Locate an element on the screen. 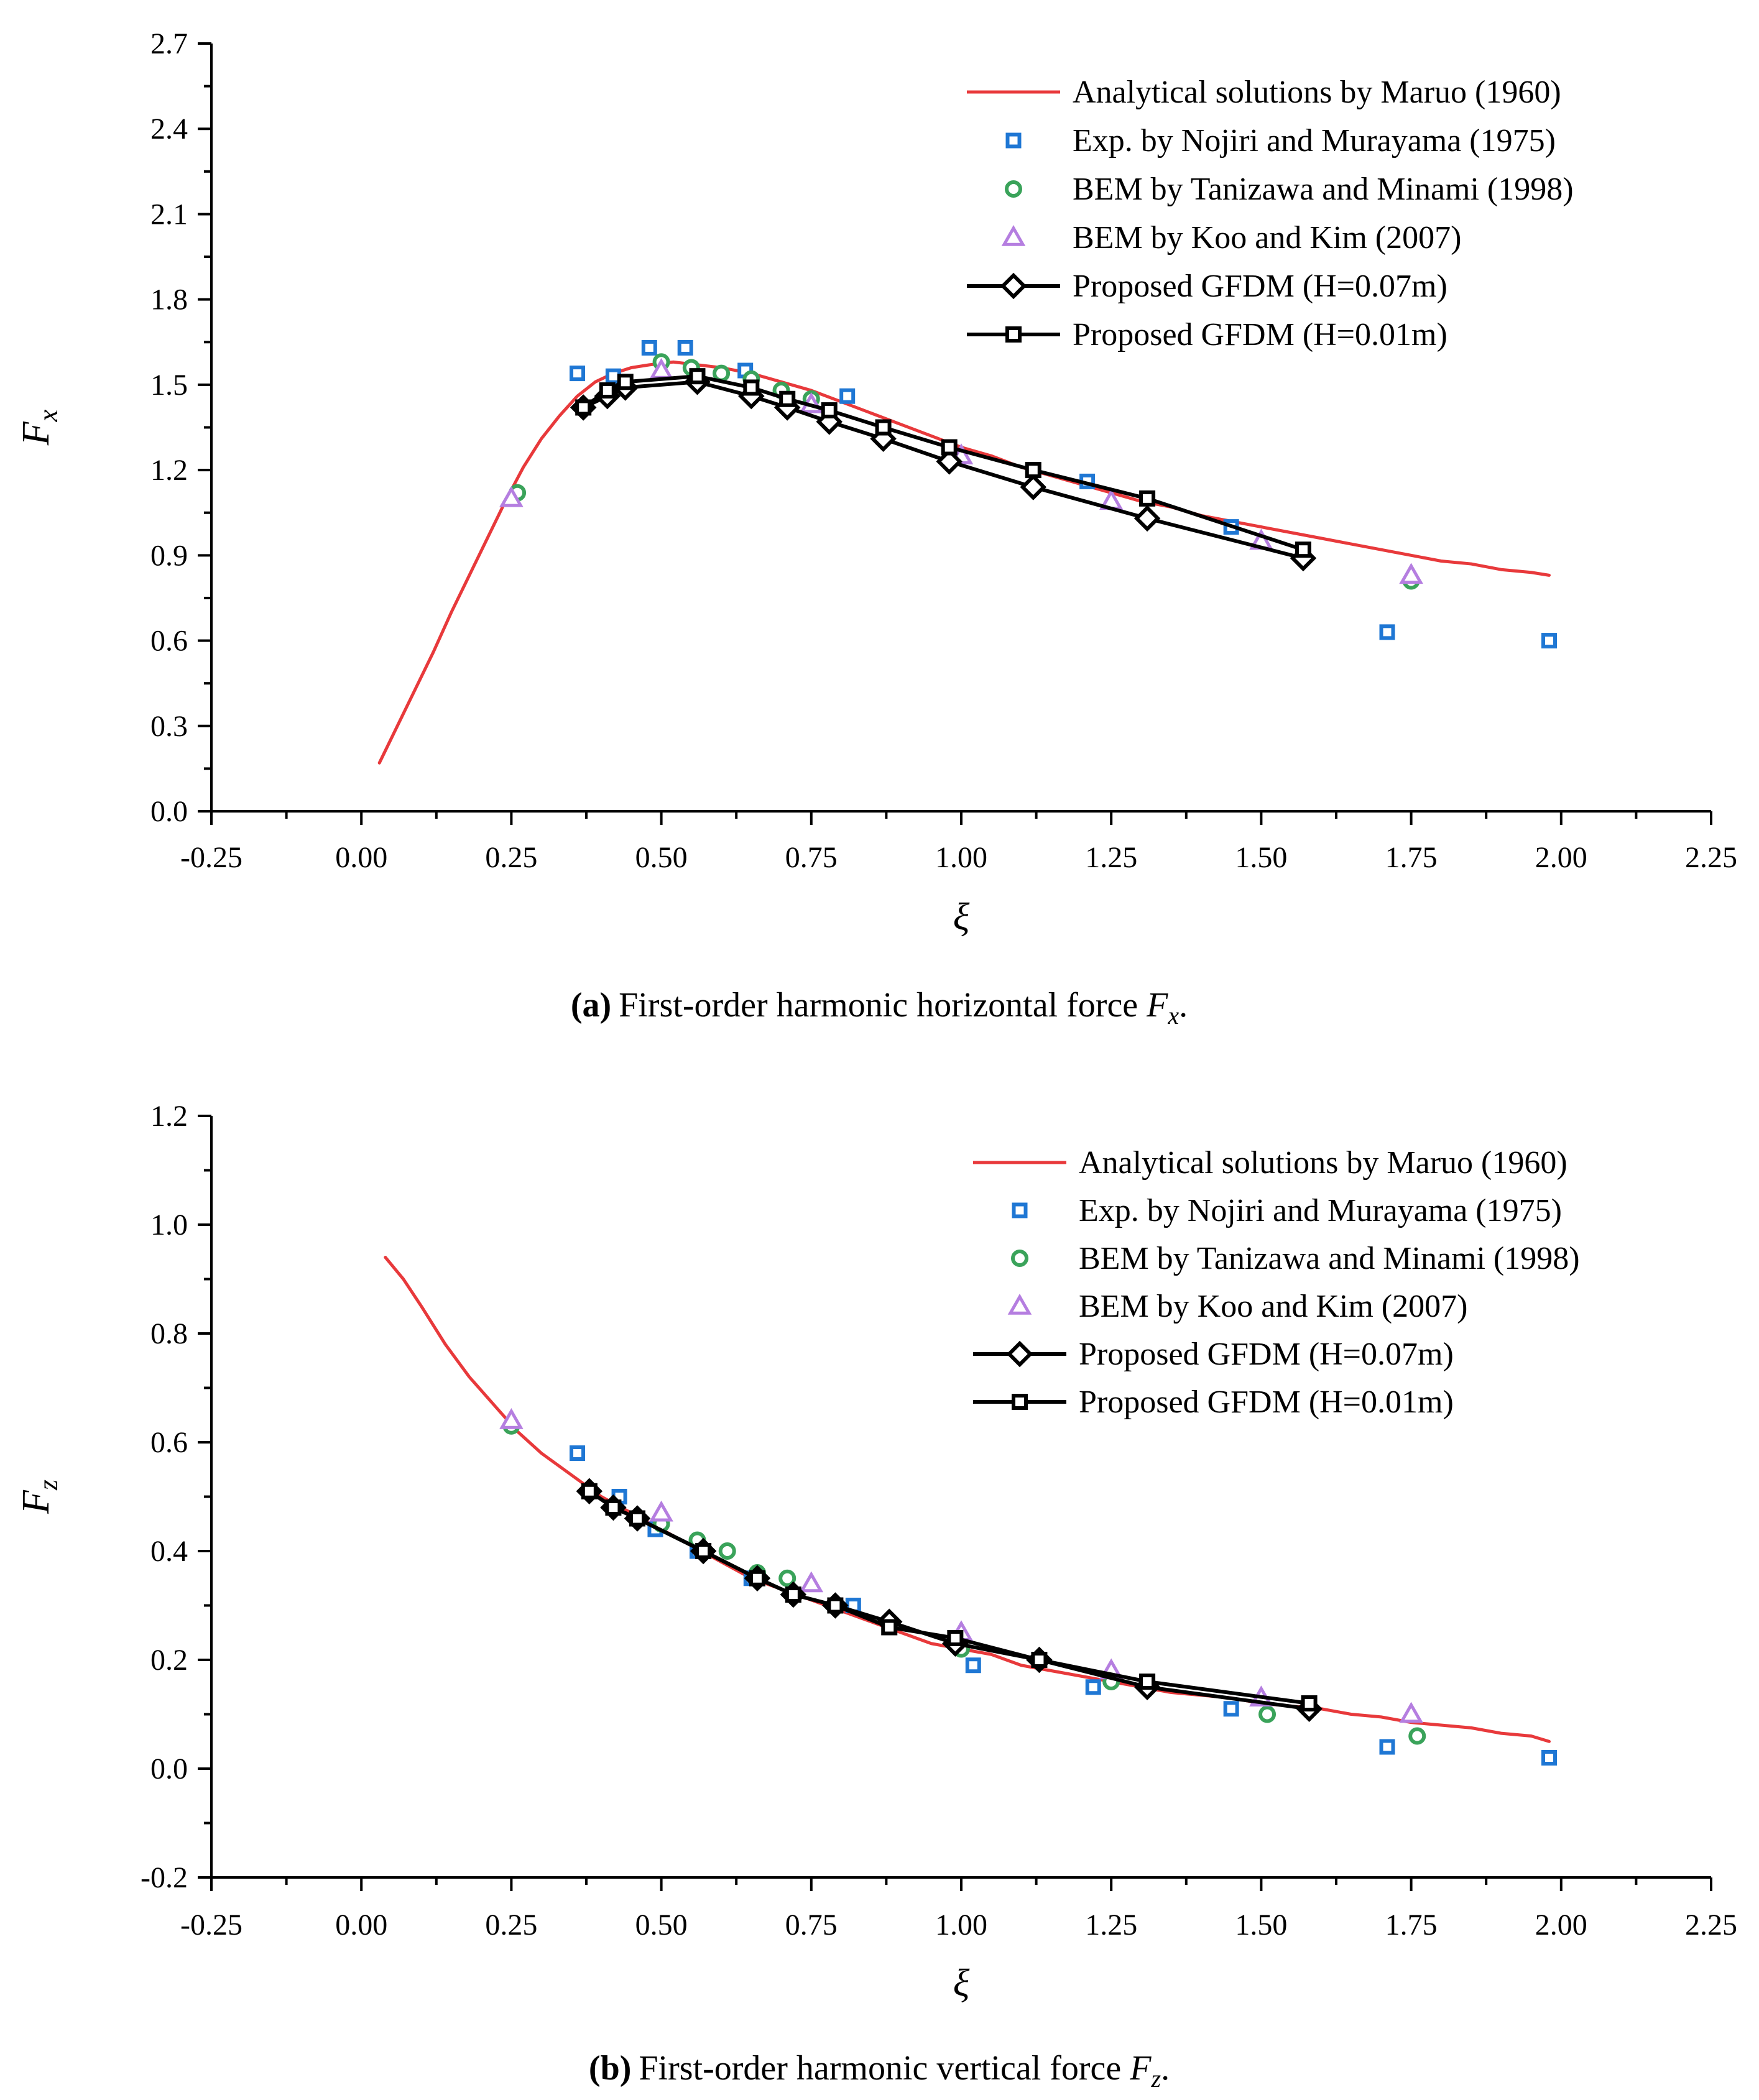 The image size is (1759, 2100). x-tick-label-a: 0.00 is located at coordinates (361, 857).